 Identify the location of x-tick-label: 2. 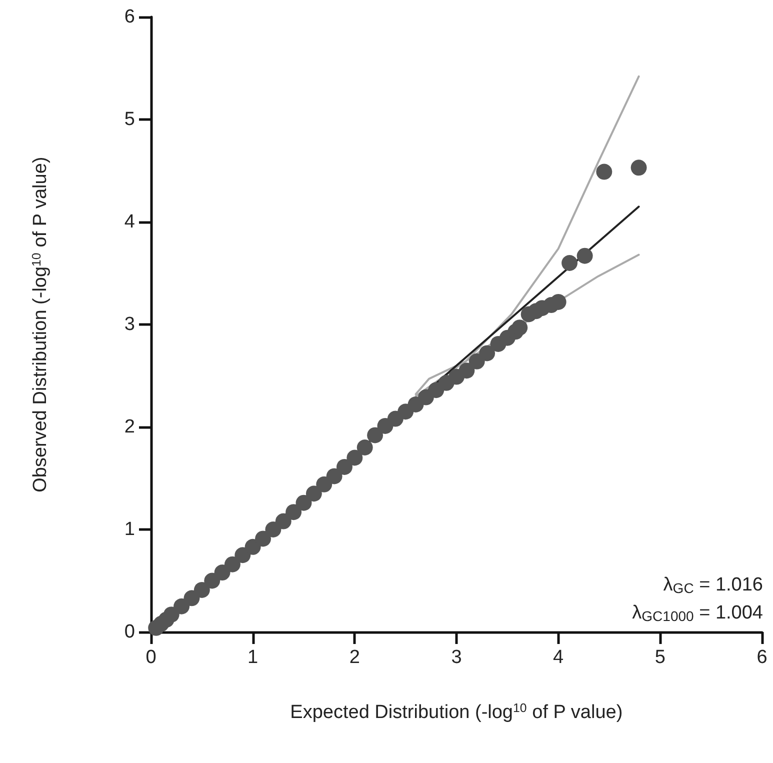
(354, 657).